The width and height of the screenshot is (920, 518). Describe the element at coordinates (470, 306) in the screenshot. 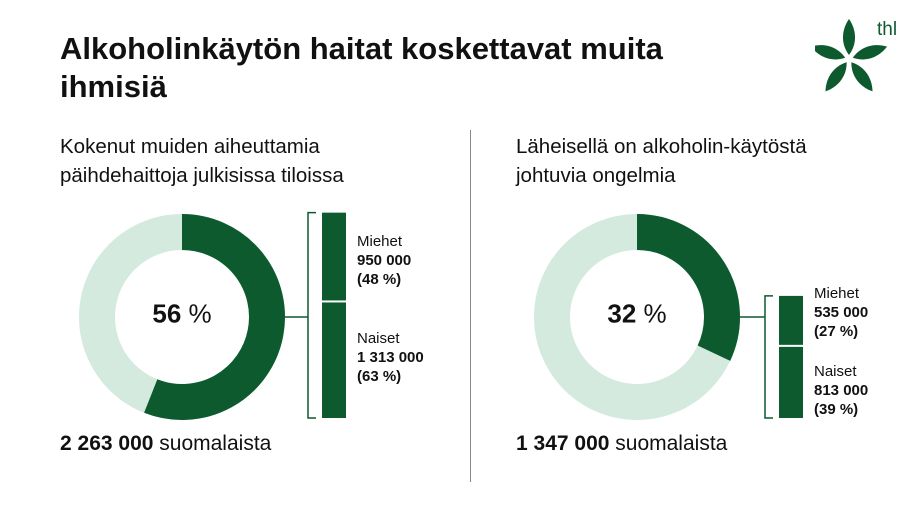

I see `divider` at that location.